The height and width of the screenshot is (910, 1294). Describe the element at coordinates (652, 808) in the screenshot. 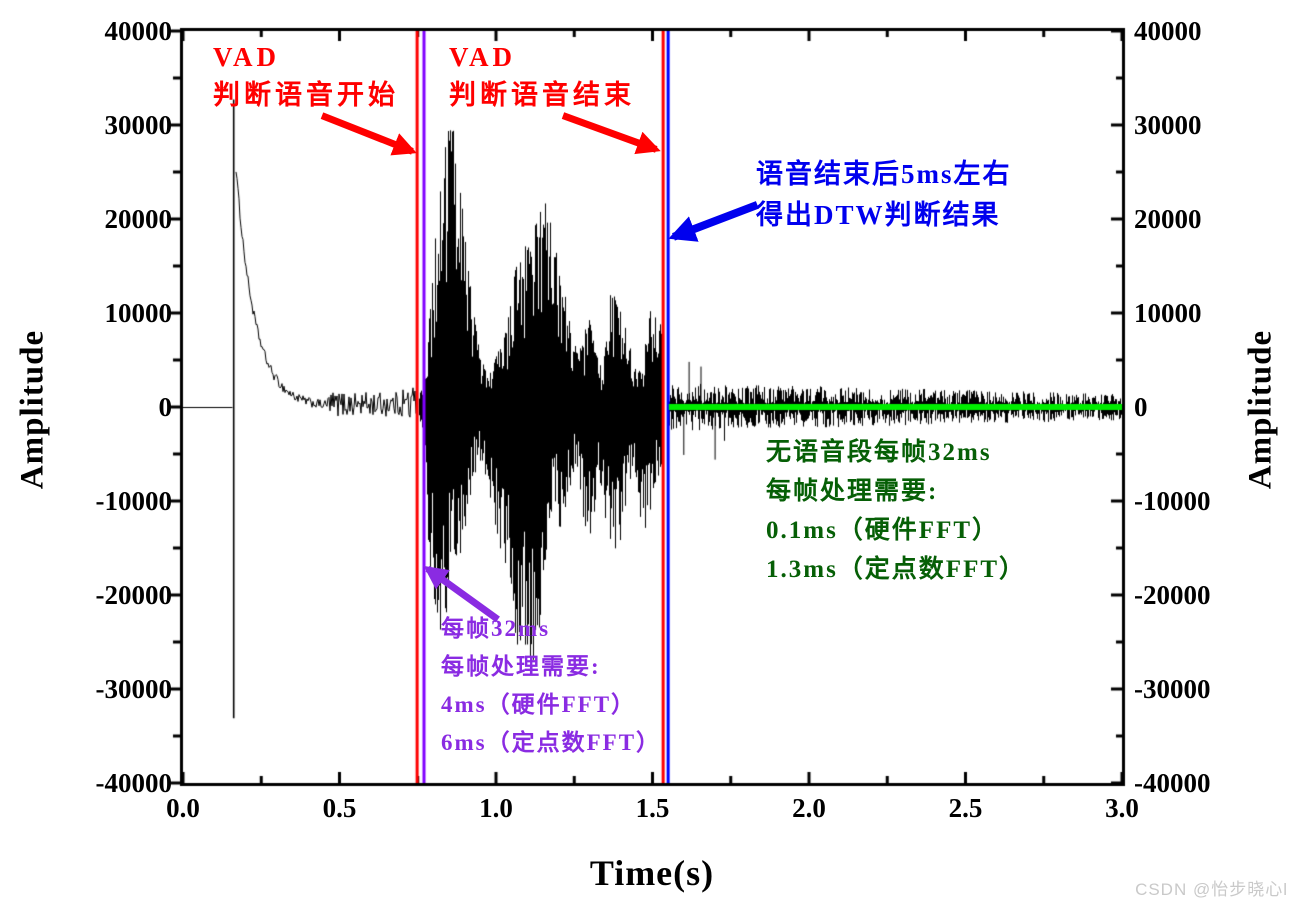

I see `x-tick-label: 1.5` at that location.